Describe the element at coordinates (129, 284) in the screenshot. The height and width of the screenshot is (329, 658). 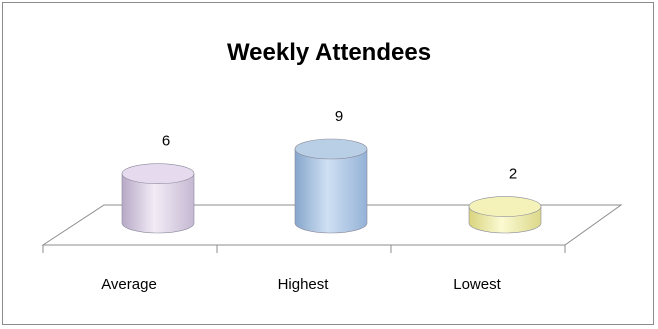
I see `category-tick-label: Average` at that location.